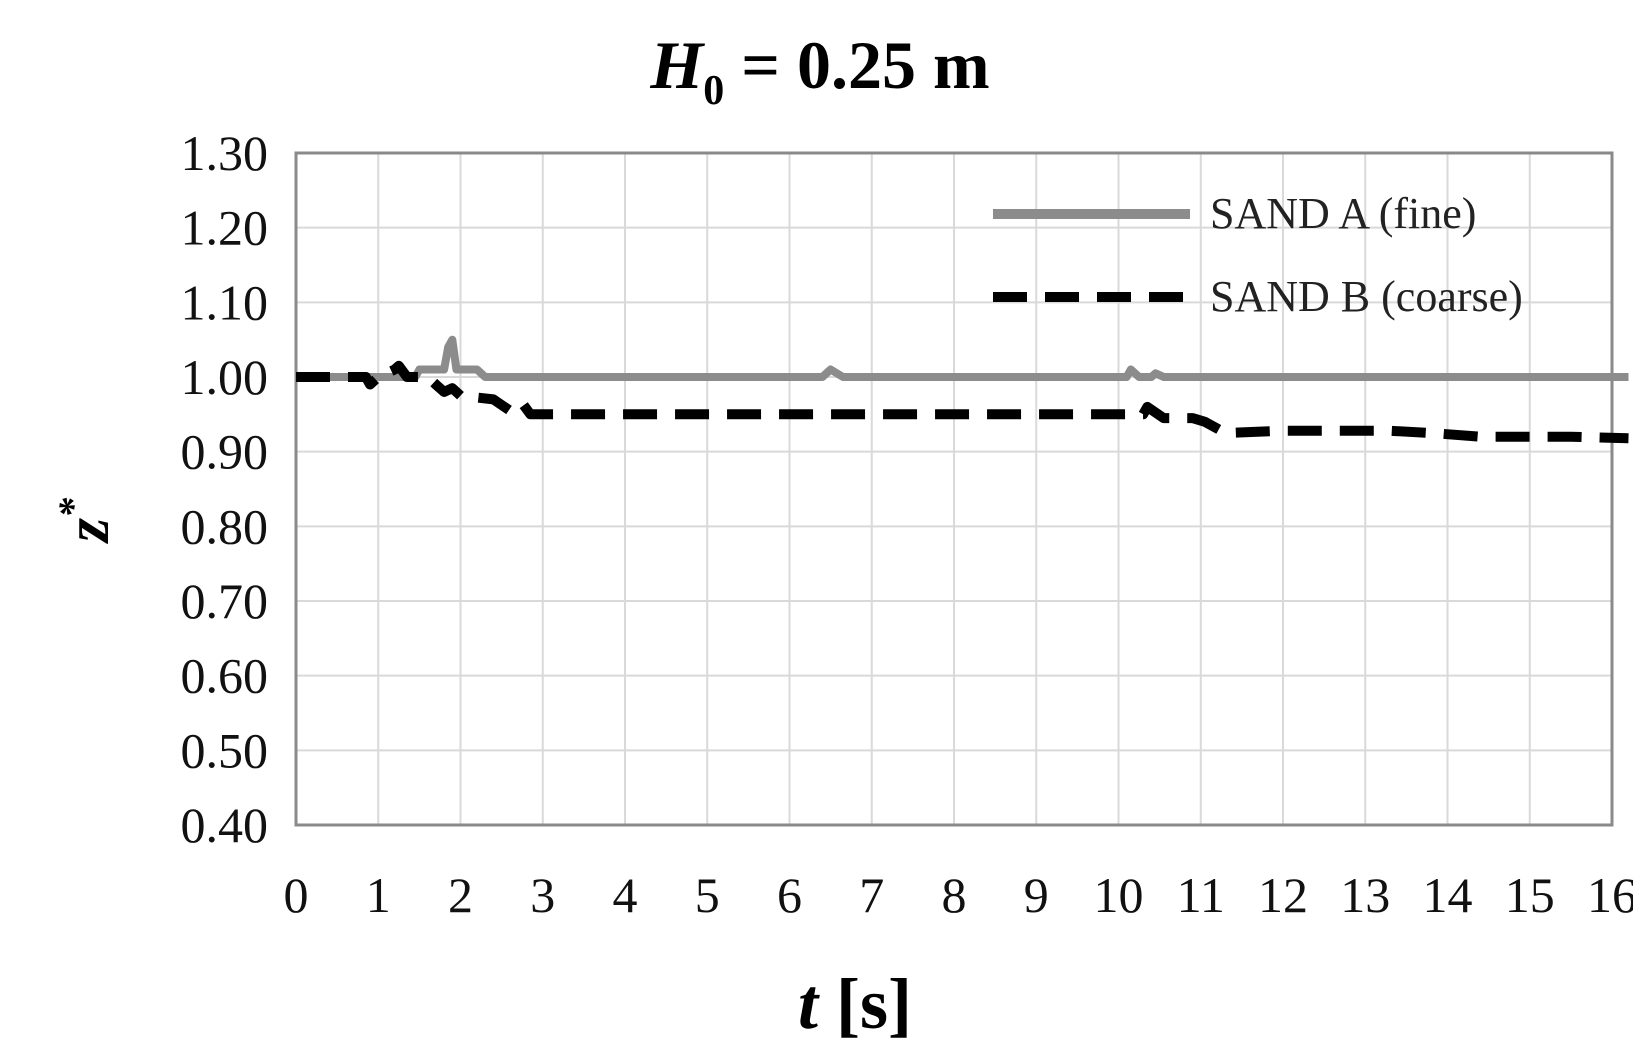  I want to click on y-tick-label: 0.50, so click(225, 750).